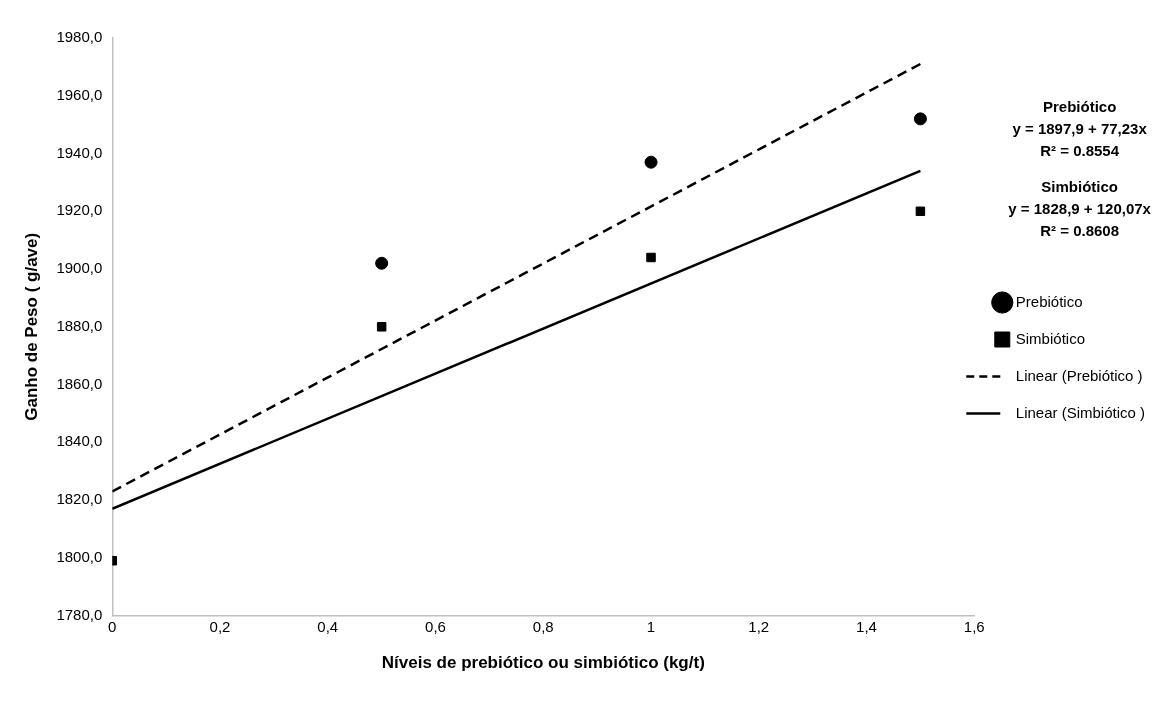 The width and height of the screenshot is (1173, 716). What do you see at coordinates (1080, 129) in the screenshot?
I see `text: y = 1897,9 + 77,23x` at bounding box center [1080, 129].